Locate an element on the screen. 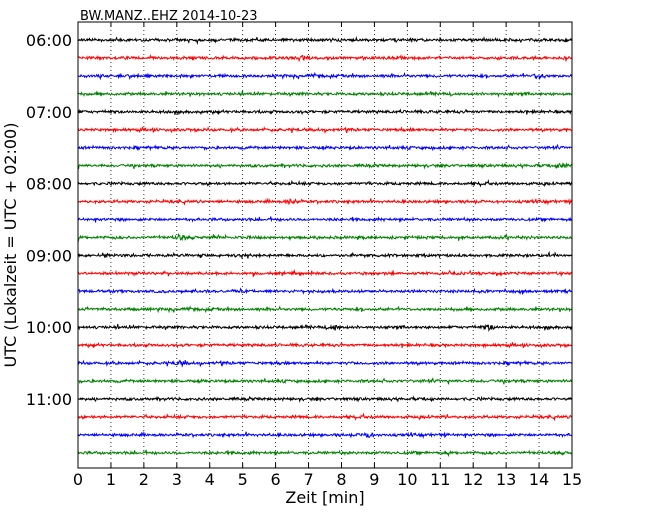 This screenshot has height=520, width=650. x-tick-label: 1 is located at coordinates (111, 479).